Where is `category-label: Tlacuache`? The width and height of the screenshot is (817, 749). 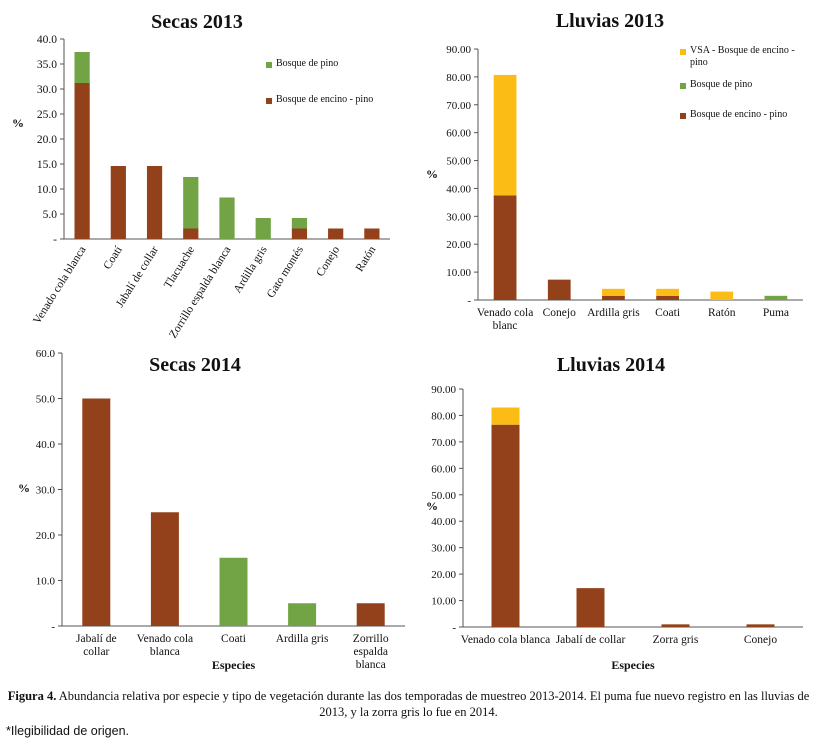
category-label: Tlacuache is located at coordinates (179, 267).